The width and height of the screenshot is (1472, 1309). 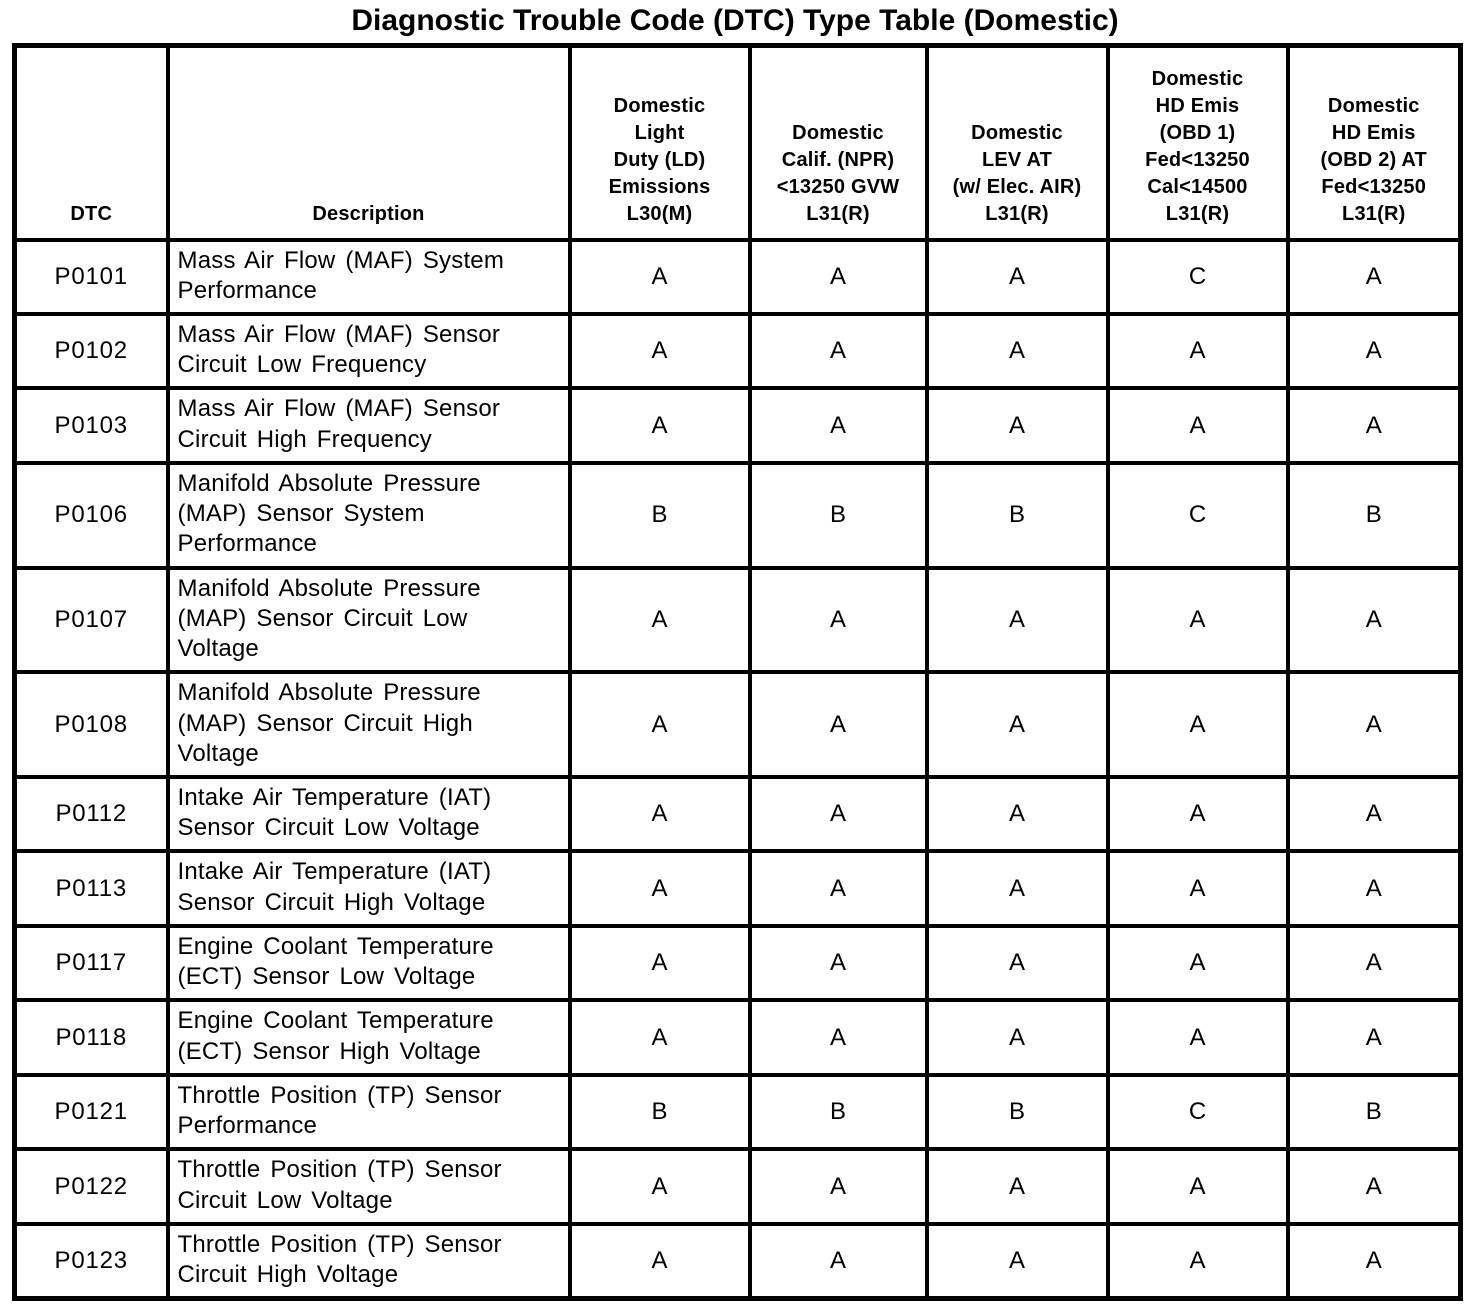 I want to click on dtc-code-cell: P0113, so click(x=91, y=888).